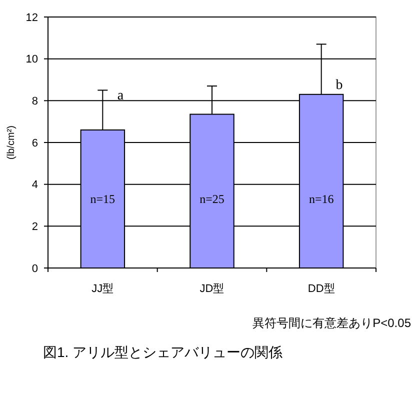 This screenshot has height=397, width=417. What do you see at coordinates (35, 227) in the screenshot?
I see `y-tick-label: 2` at bounding box center [35, 227].